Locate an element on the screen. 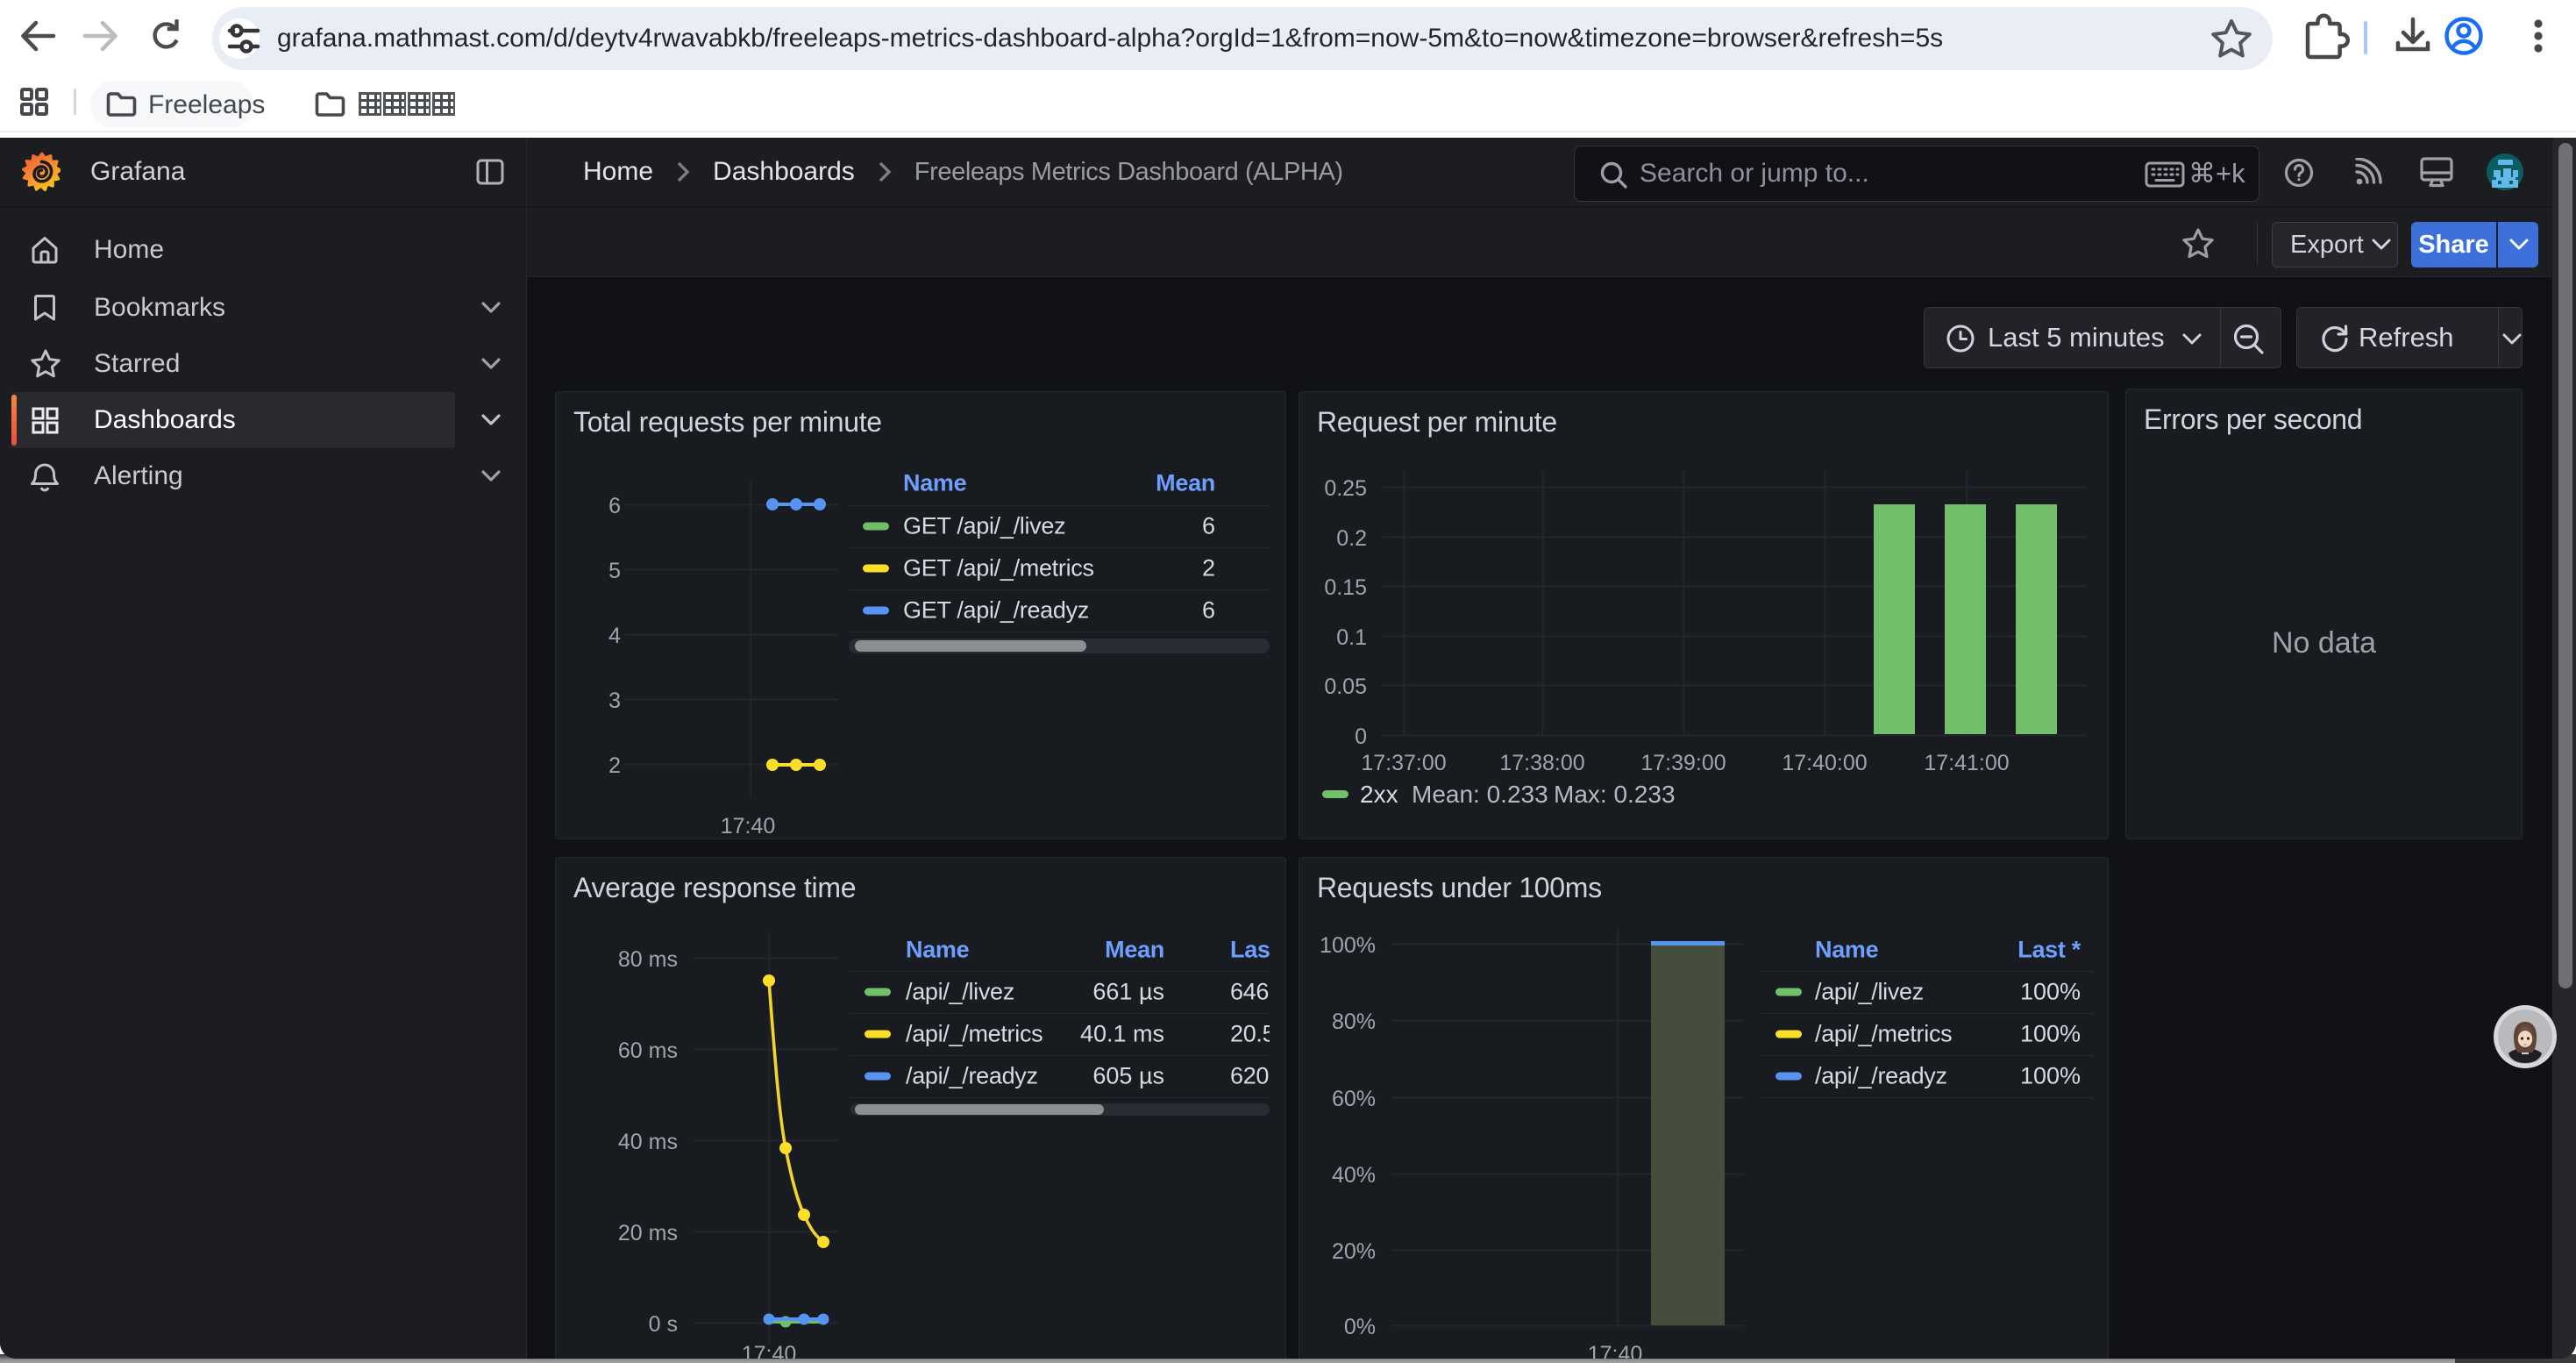  svg-text: 0.1 is located at coordinates (1351, 637).